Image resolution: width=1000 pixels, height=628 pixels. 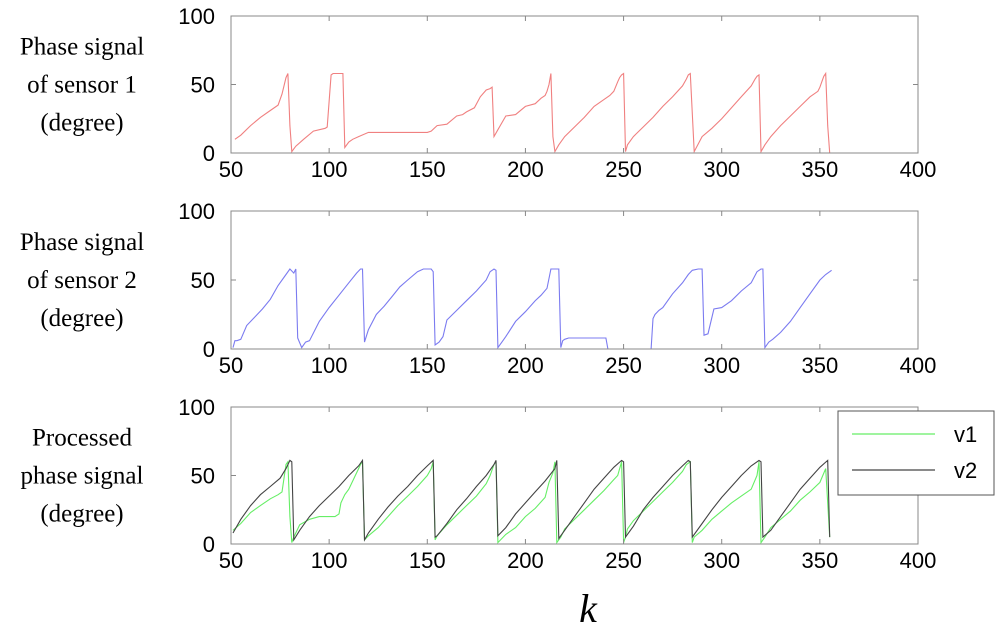 What do you see at coordinates (965, 434) in the screenshot?
I see `legend-label-v1: v1` at bounding box center [965, 434].